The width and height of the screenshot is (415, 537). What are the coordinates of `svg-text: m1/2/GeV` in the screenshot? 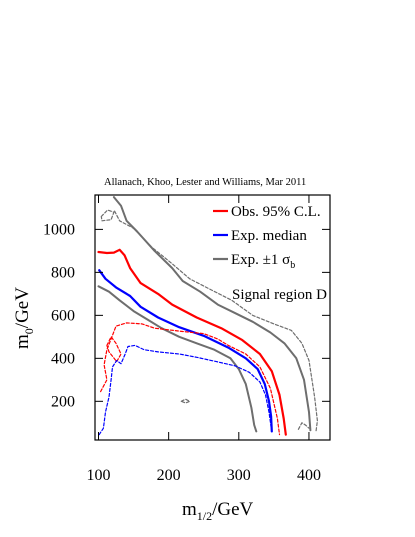 It's located at (218, 511).